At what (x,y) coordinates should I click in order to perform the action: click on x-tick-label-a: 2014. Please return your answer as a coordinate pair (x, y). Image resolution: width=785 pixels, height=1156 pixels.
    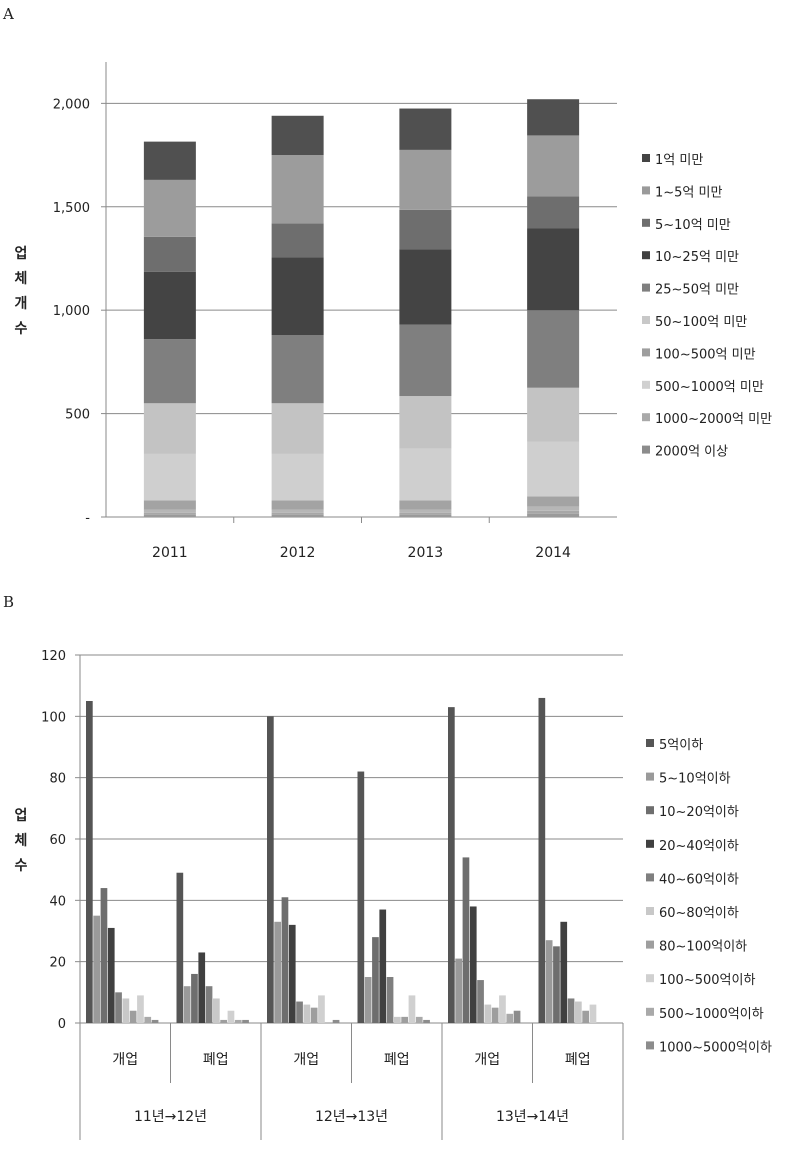
    Looking at the image, I should click on (553, 553).